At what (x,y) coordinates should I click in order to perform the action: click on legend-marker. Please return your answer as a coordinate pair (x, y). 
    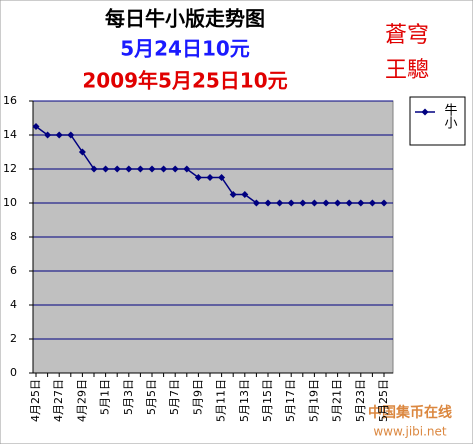
    Looking at the image, I should click on (425, 112).